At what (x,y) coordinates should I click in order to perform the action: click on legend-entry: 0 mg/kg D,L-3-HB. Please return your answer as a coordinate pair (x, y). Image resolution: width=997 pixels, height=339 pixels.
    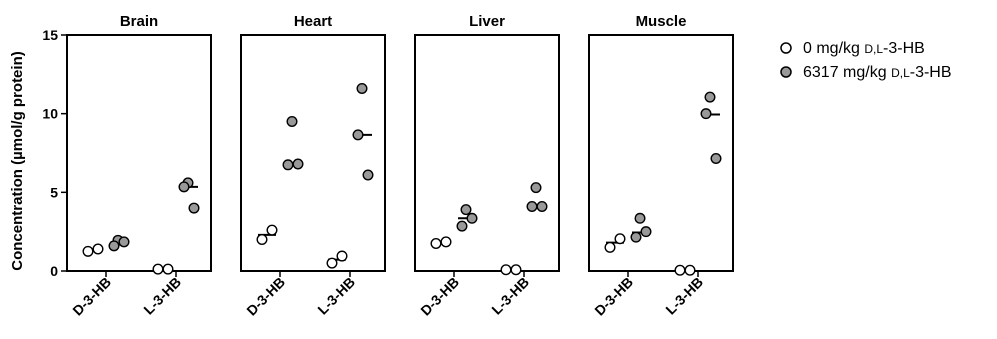
    Looking at the image, I should click on (852, 48).